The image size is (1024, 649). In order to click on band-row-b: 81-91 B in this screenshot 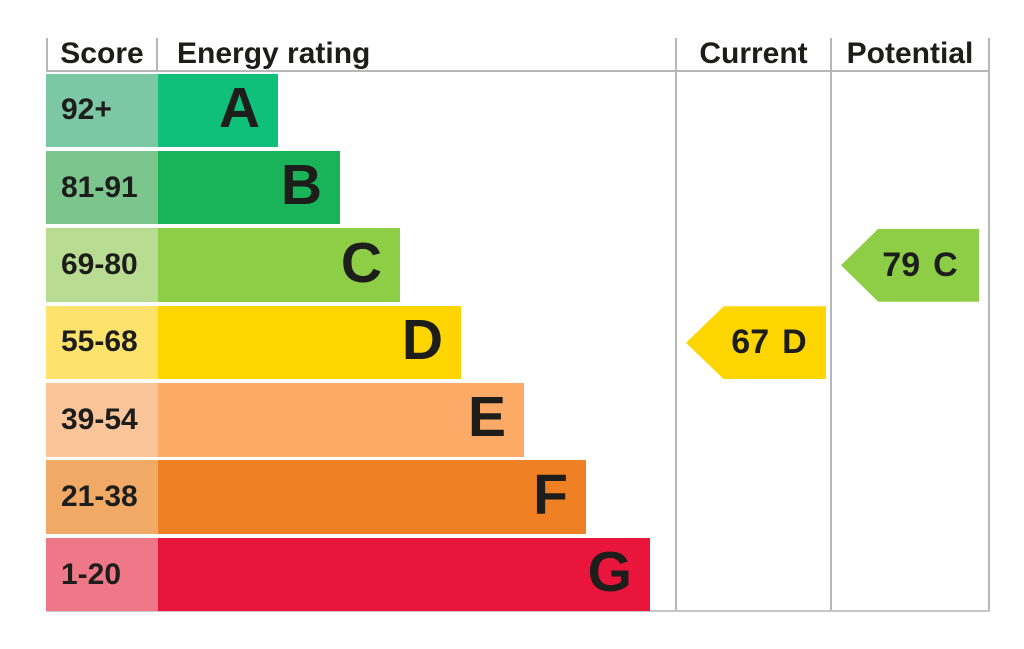, I will do `click(360, 187)`.